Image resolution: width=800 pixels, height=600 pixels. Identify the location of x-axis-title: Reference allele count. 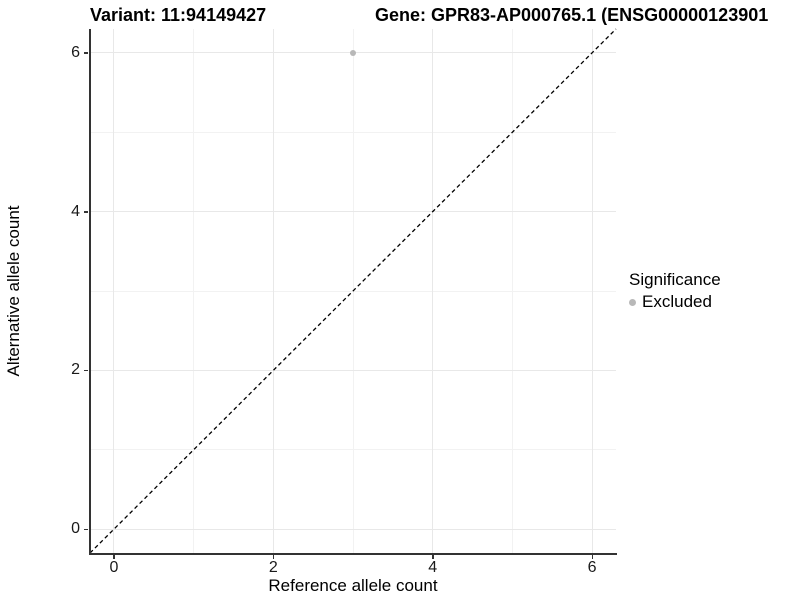
(353, 585).